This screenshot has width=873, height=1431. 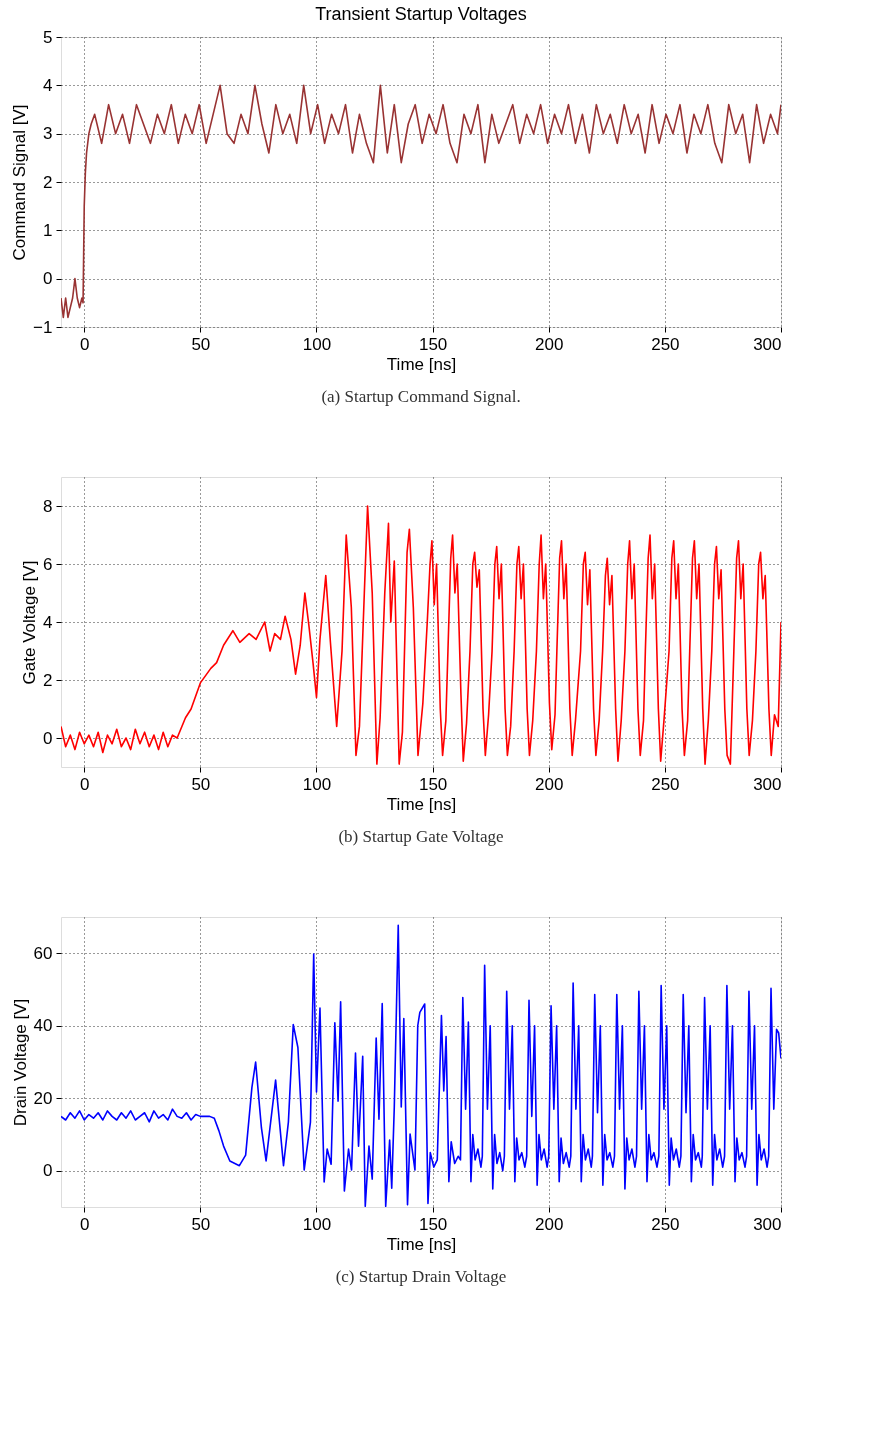 What do you see at coordinates (30, 622) in the screenshot?
I see `y-axis-title: Gate Voltage [V]` at bounding box center [30, 622].